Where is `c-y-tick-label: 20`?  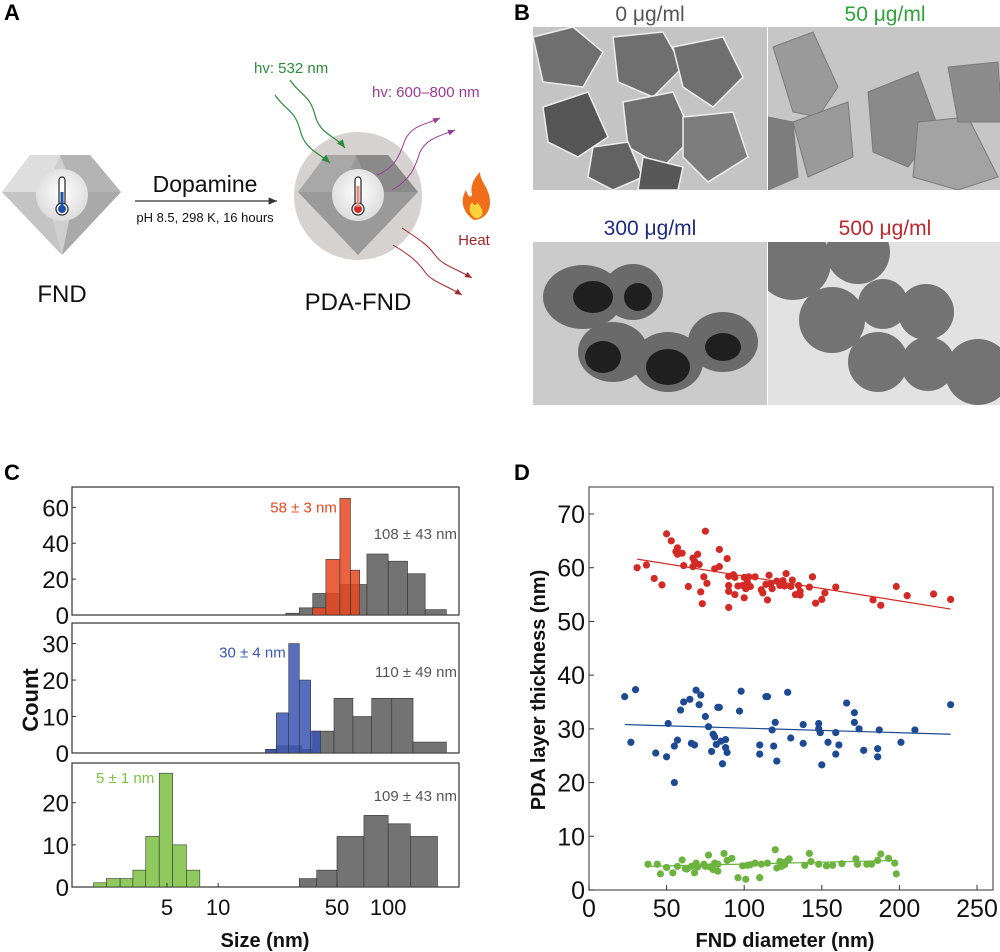 c-y-tick-label: 20 is located at coordinates (55, 580).